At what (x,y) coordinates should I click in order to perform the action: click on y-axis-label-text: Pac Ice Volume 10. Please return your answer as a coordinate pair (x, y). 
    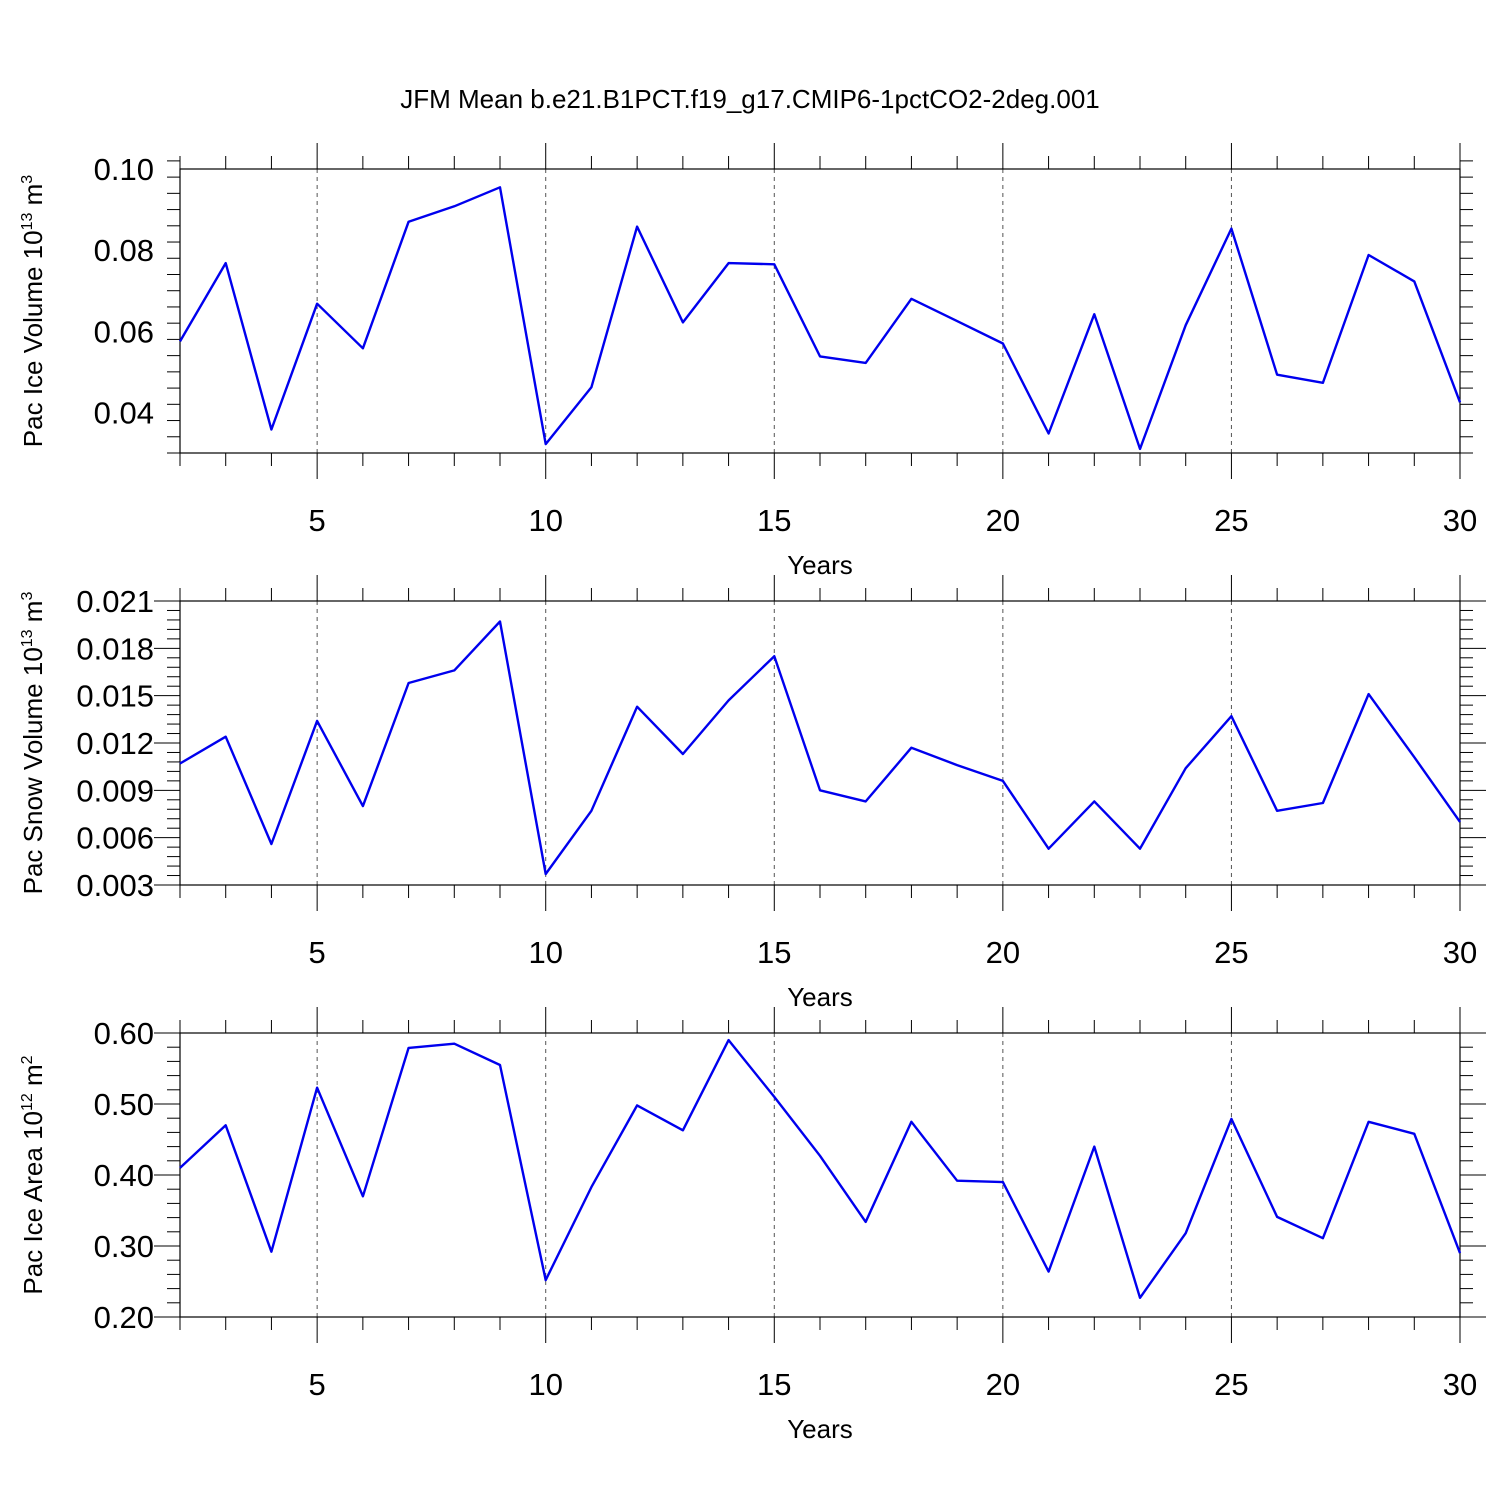
    Looking at the image, I should click on (33, 338).